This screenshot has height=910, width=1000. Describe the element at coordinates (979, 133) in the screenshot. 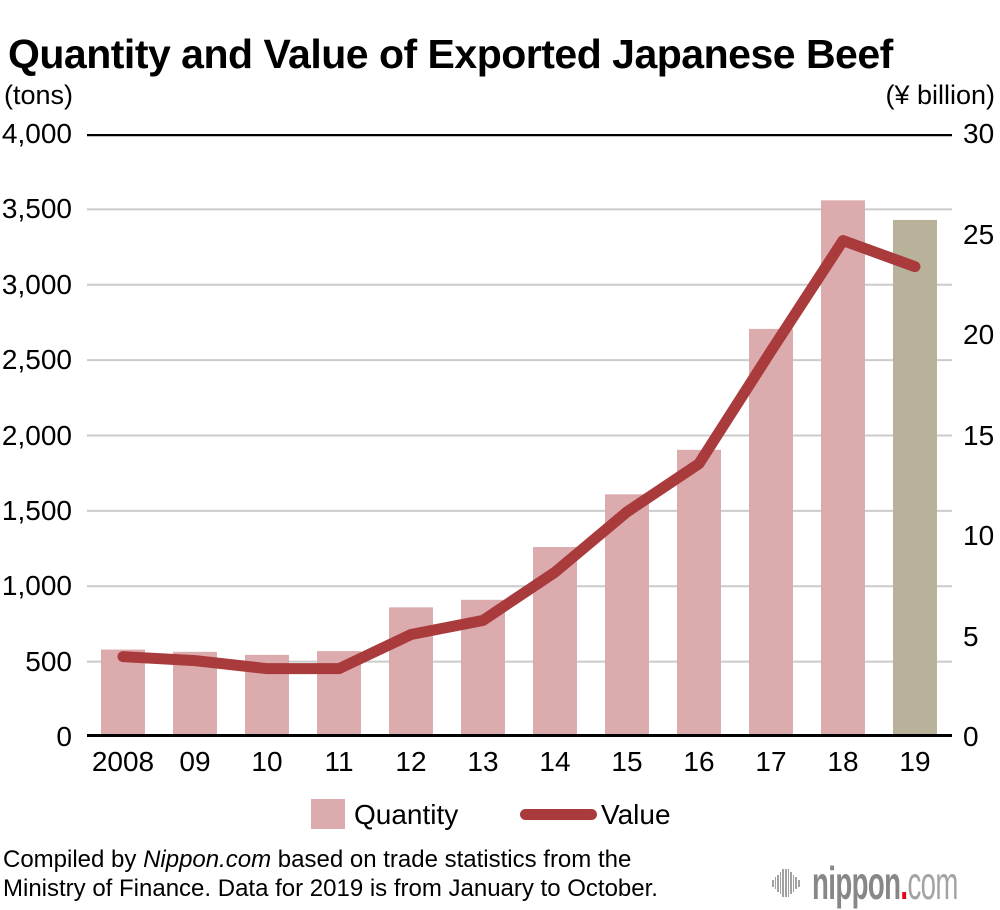

I see `right-axis-tick-30: 30` at that location.